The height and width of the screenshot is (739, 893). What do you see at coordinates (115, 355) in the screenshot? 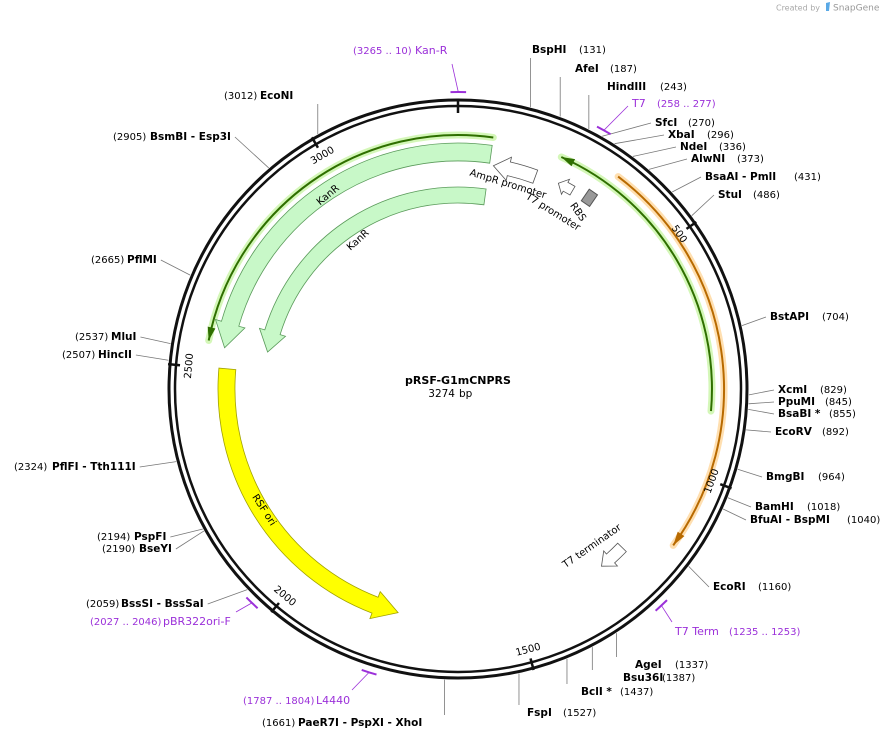
I see `site-name: HincII` at bounding box center [115, 355].